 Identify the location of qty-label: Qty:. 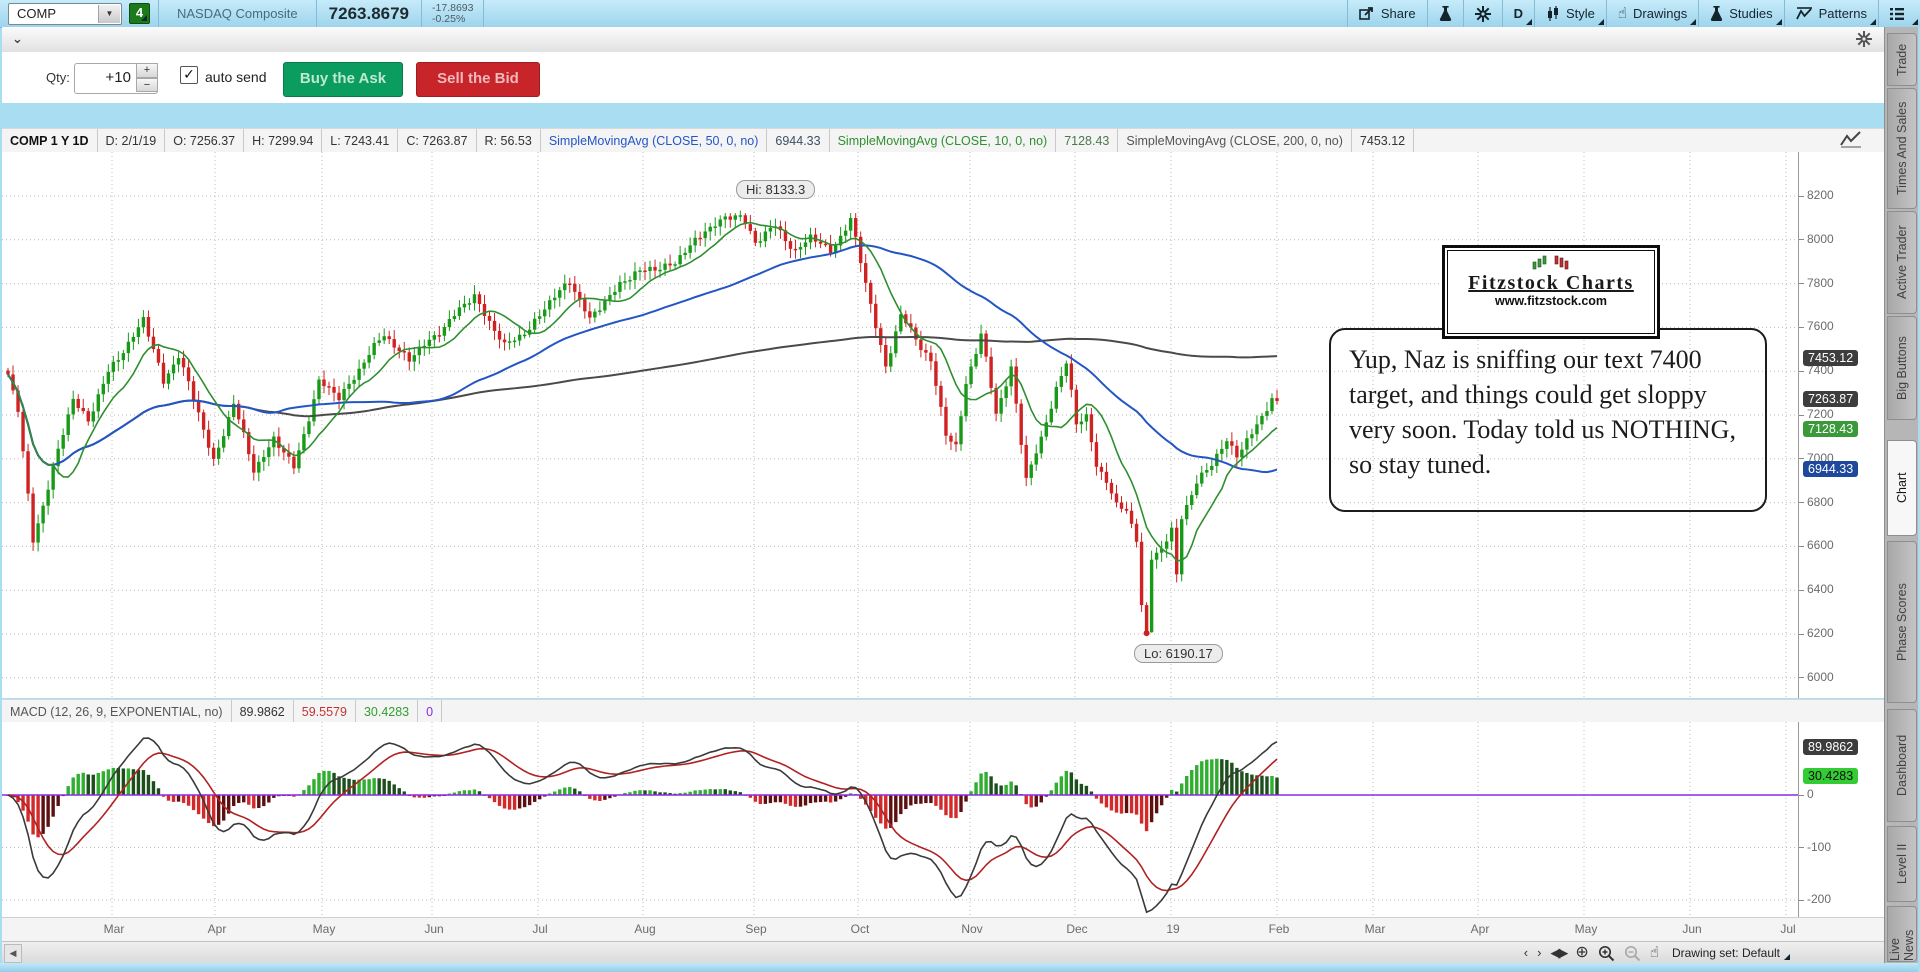
(58, 77).